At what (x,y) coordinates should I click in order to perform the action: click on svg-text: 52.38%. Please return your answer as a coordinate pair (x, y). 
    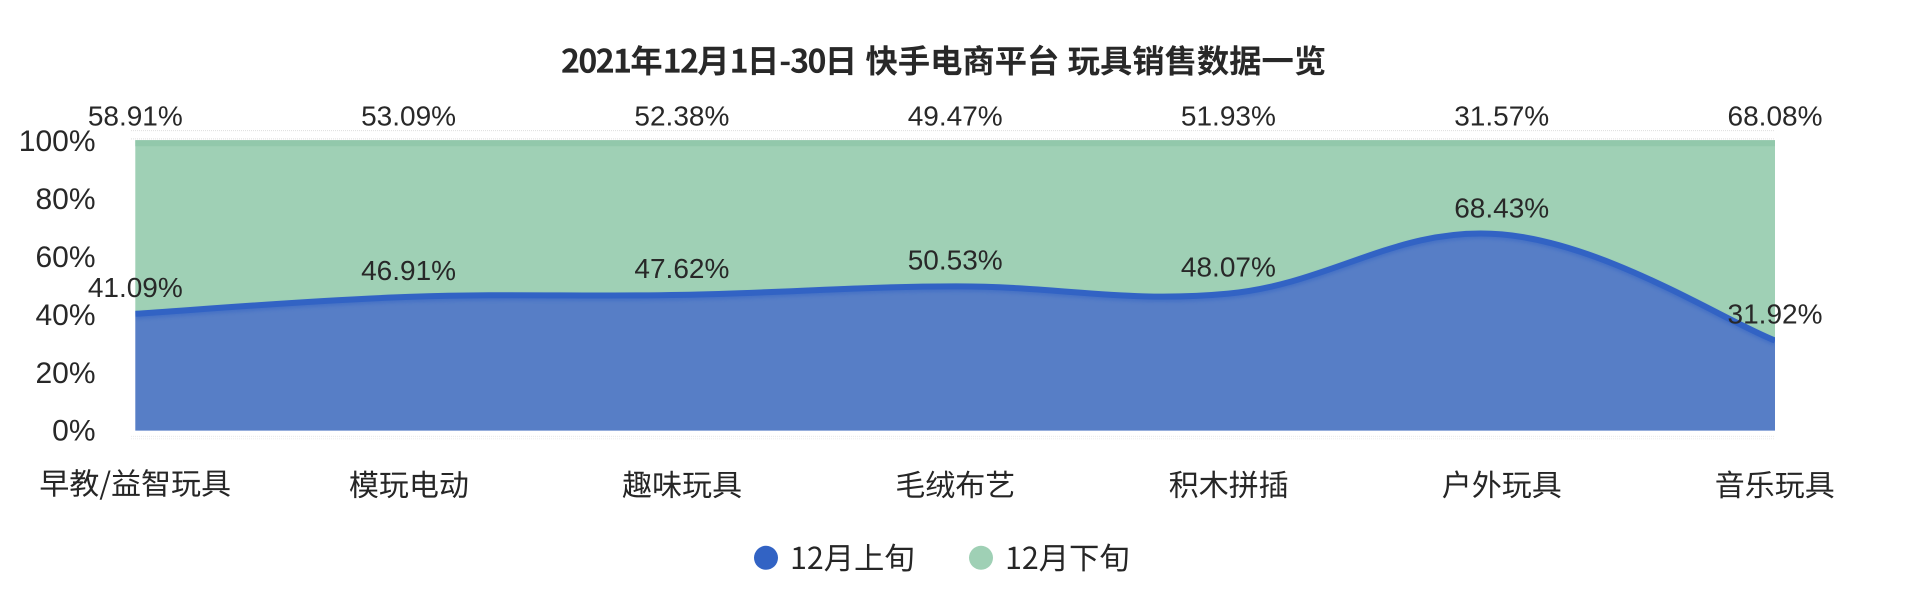
    Looking at the image, I should click on (681, 116).